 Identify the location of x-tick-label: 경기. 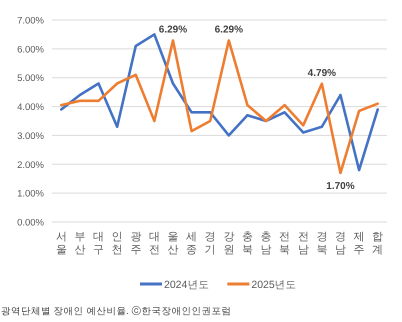
(210, 243).